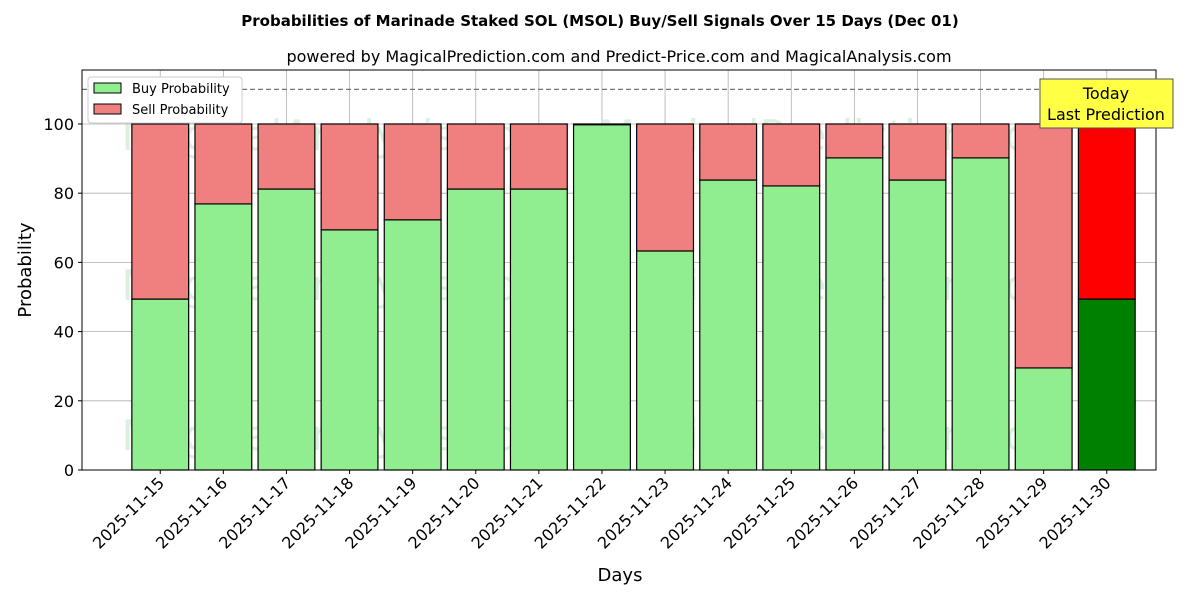  I want to click on y-tick-label: 20, so click(64, 401).